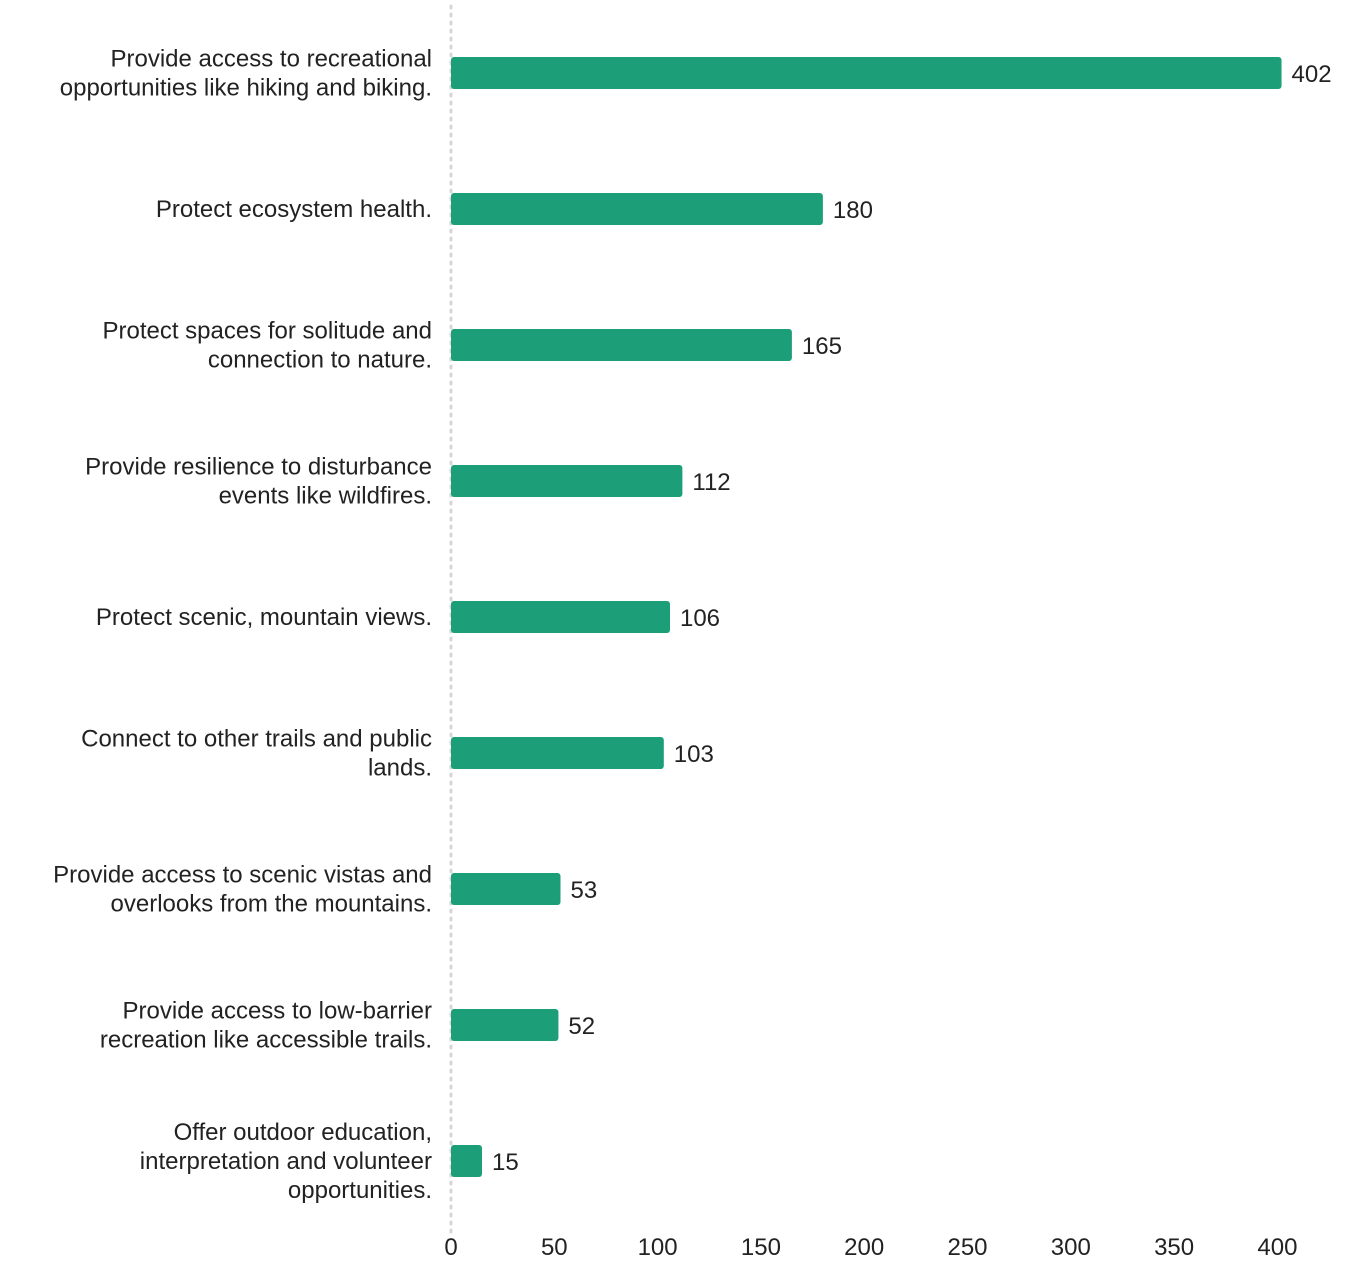  I want to click on category-label-5-line-0: Connect to other trails and public, so click(256, 739).